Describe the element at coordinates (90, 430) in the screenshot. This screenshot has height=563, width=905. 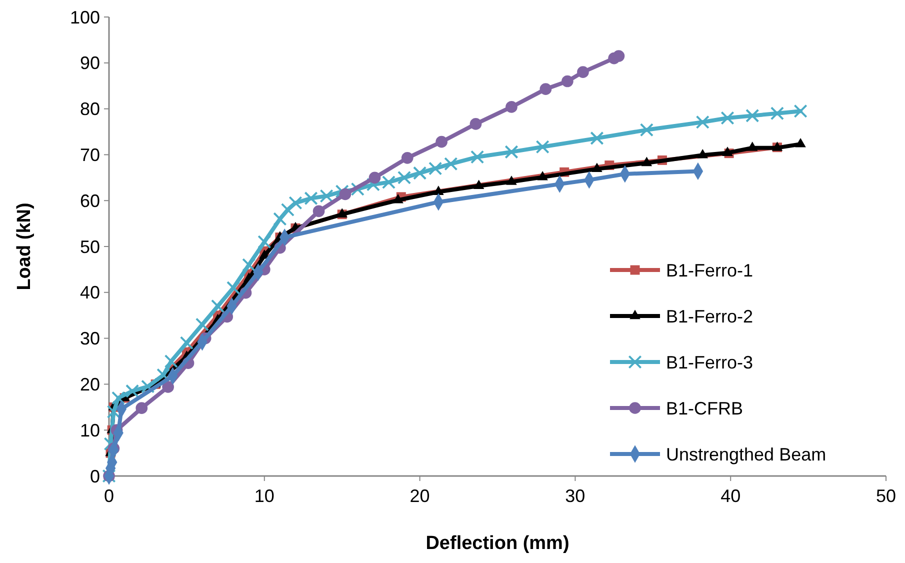
I see `y-tick-label: 10` at that location.